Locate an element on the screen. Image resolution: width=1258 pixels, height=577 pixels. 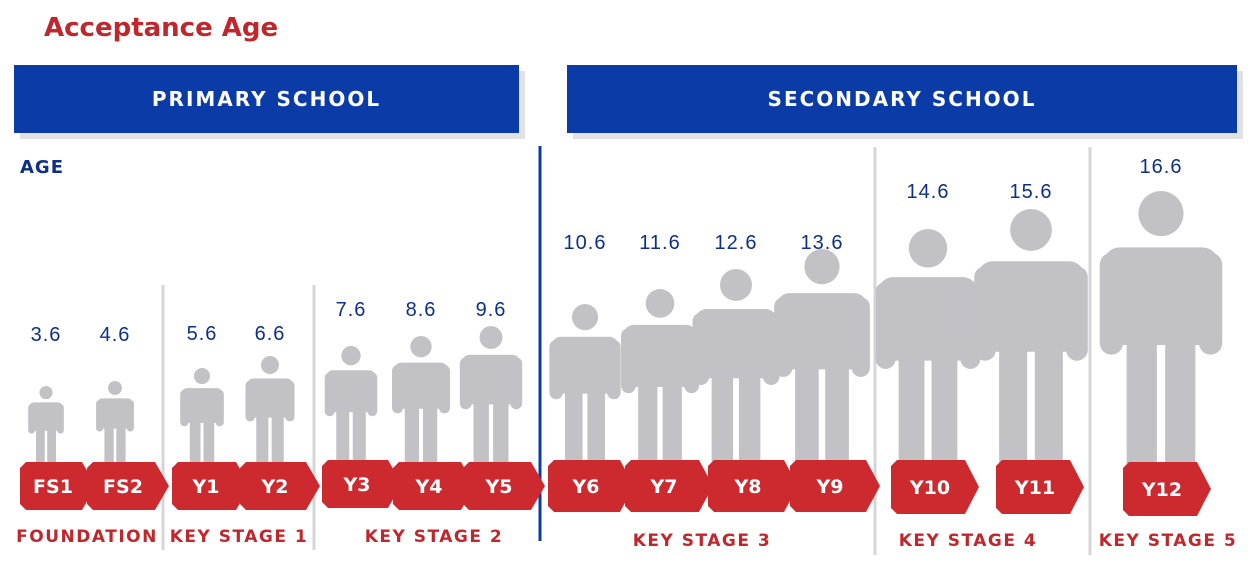
age-value: 11.6 is located at coordinates (659, 243).